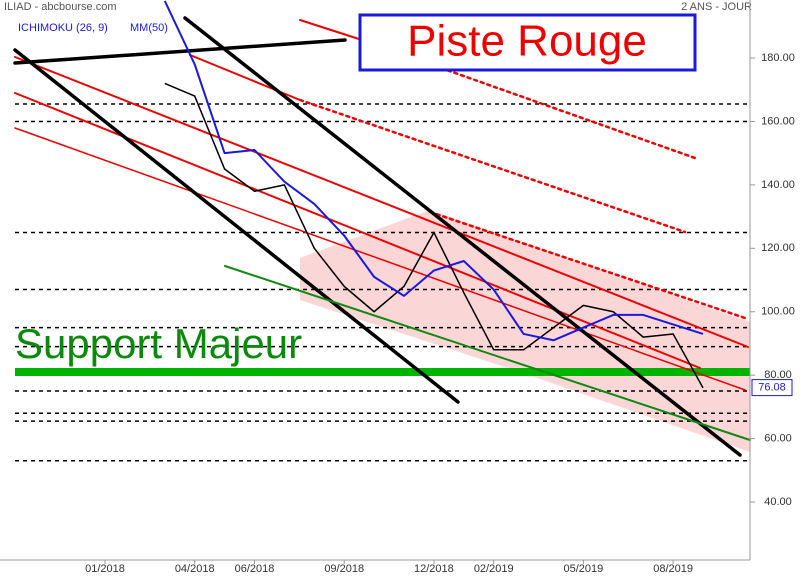 The width and height of the screenshot is (800, 580). Describe the element at coordinates (778, 121) in the screenshot. I see `y-tick-label: 160.00` at that location.